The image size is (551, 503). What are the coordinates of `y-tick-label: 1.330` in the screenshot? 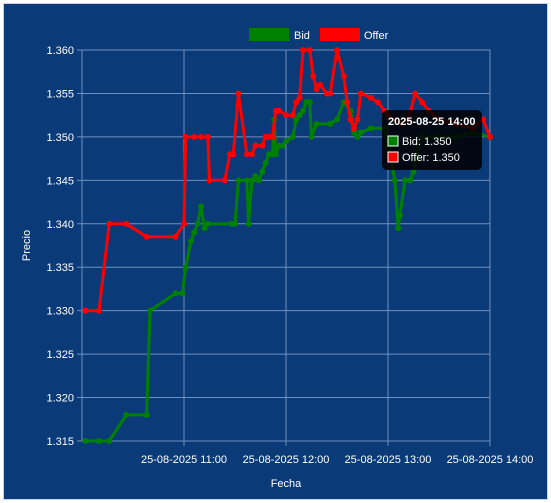 It's located at (60, 312).